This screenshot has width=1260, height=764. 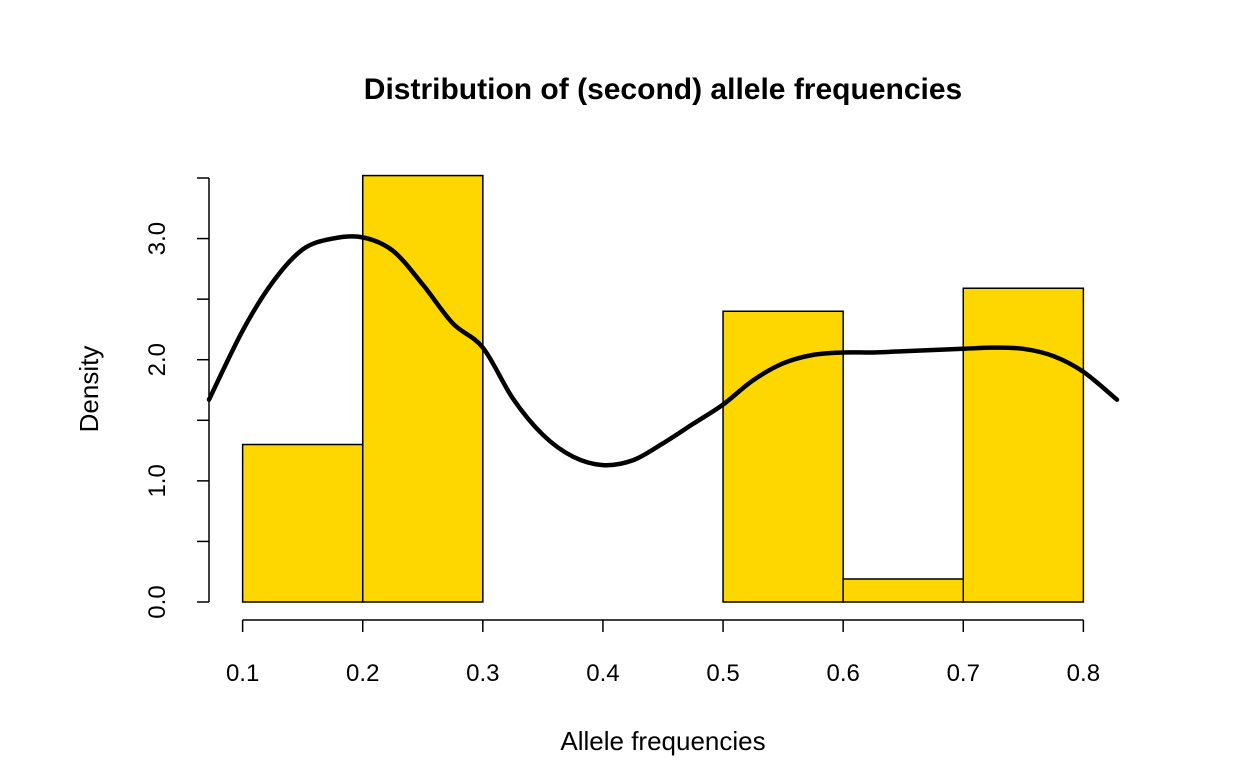 I want to click on x-axis: 0.1 0.2 0.3 0.4 0.5 0.6 0.7 0.8, so click(x=663, y=653).